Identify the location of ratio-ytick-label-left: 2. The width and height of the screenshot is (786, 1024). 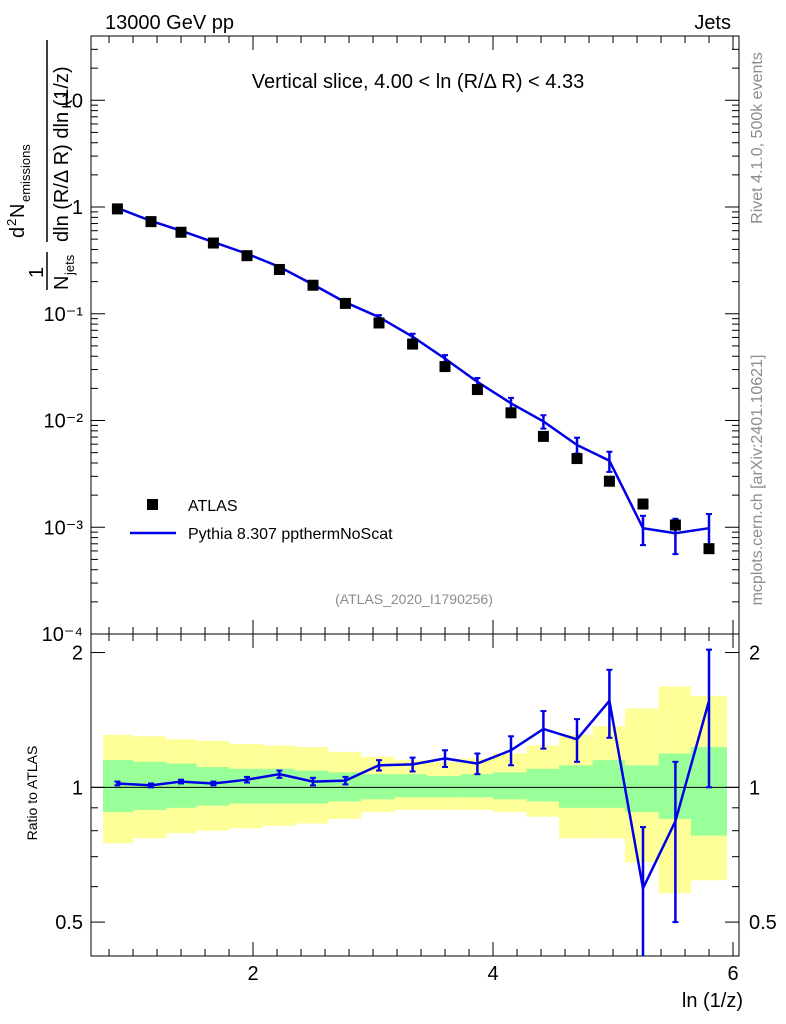
(77, 654).